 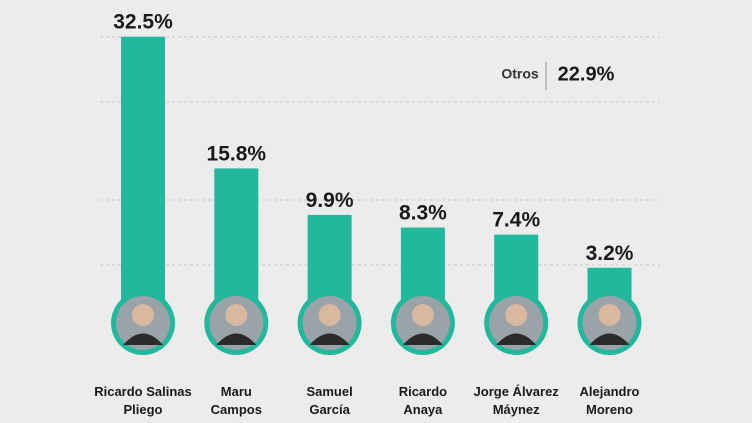 I want to click on value-label: 8.3%, so click(x=423, y=213).